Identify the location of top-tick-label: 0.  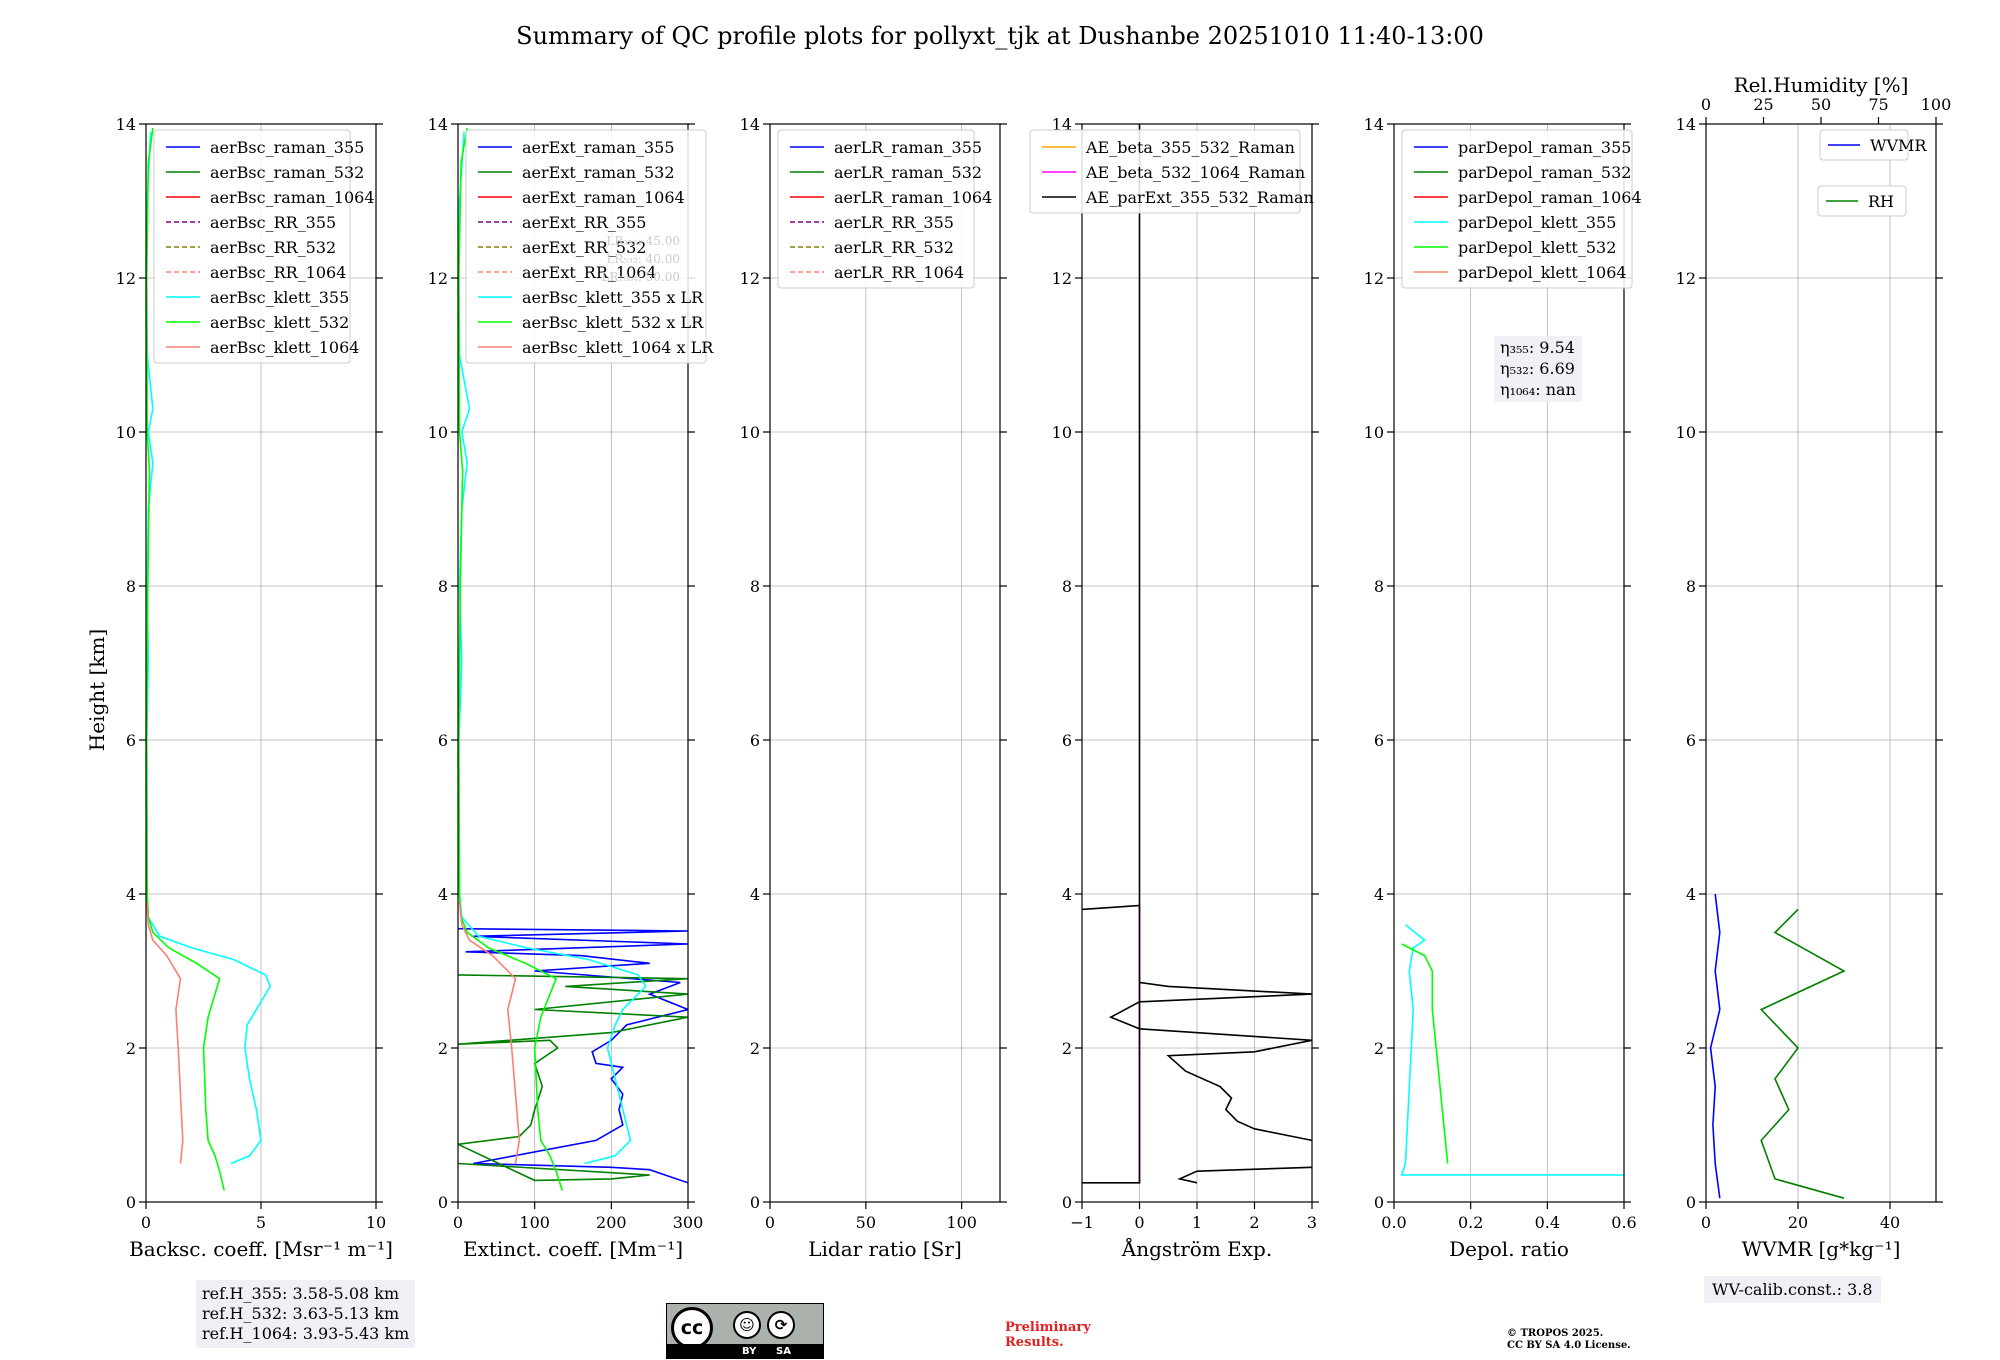
(1706, 104).